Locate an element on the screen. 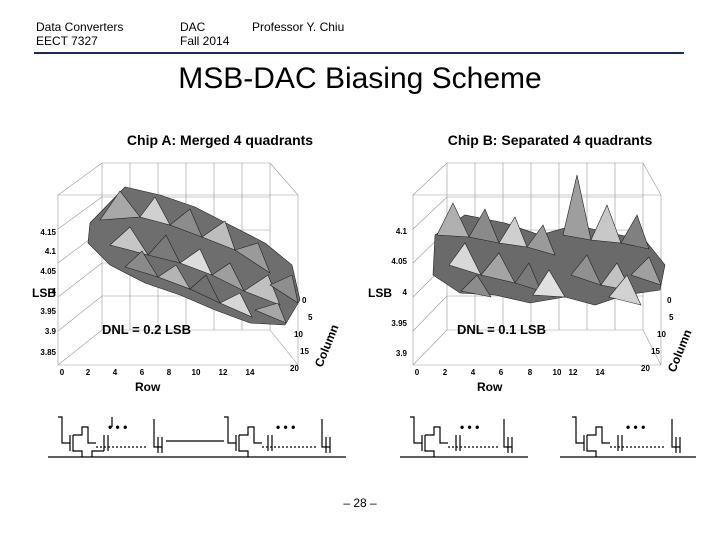  circuit-separated: • • • • • • is located at coordinates (550, 436).